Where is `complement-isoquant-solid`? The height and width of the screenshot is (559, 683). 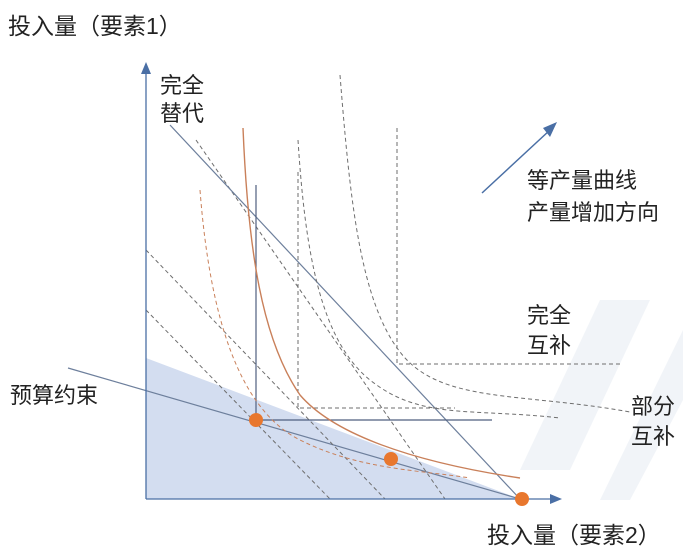 complement-isoquant-solid is located at coordinates (373, 303).